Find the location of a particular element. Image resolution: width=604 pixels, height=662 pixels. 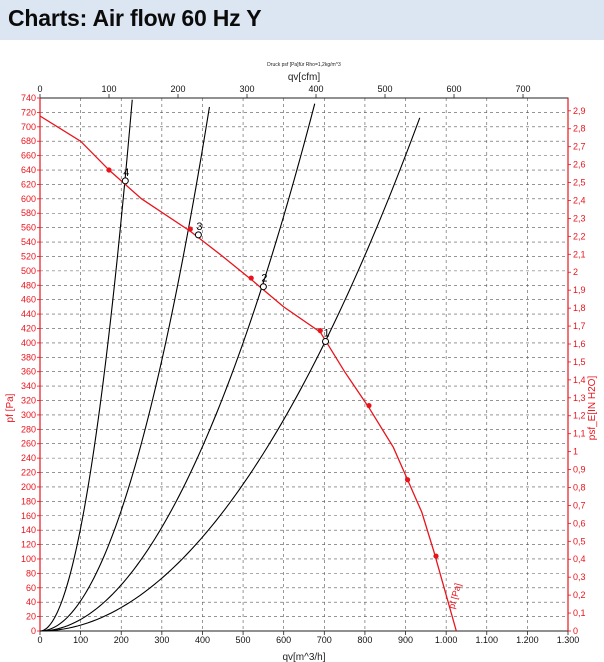

y-left-tick-label: 240 is located at coordinates (28, 458).